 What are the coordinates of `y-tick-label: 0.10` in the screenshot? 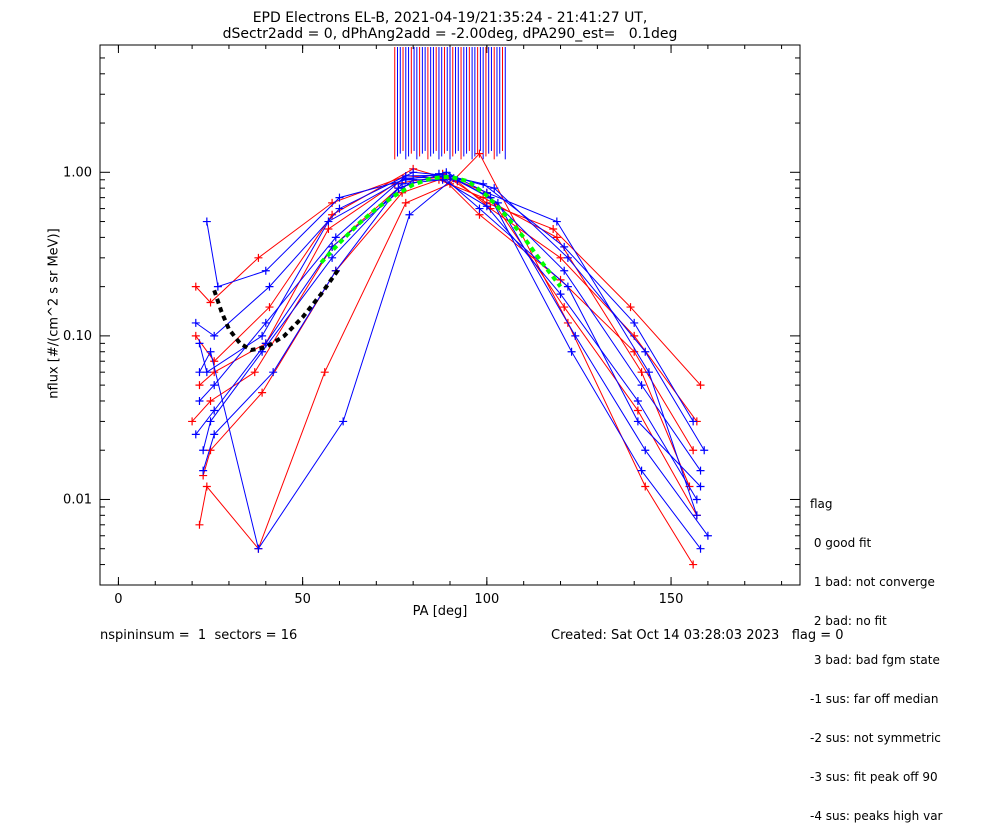 It's located at (77, 336).